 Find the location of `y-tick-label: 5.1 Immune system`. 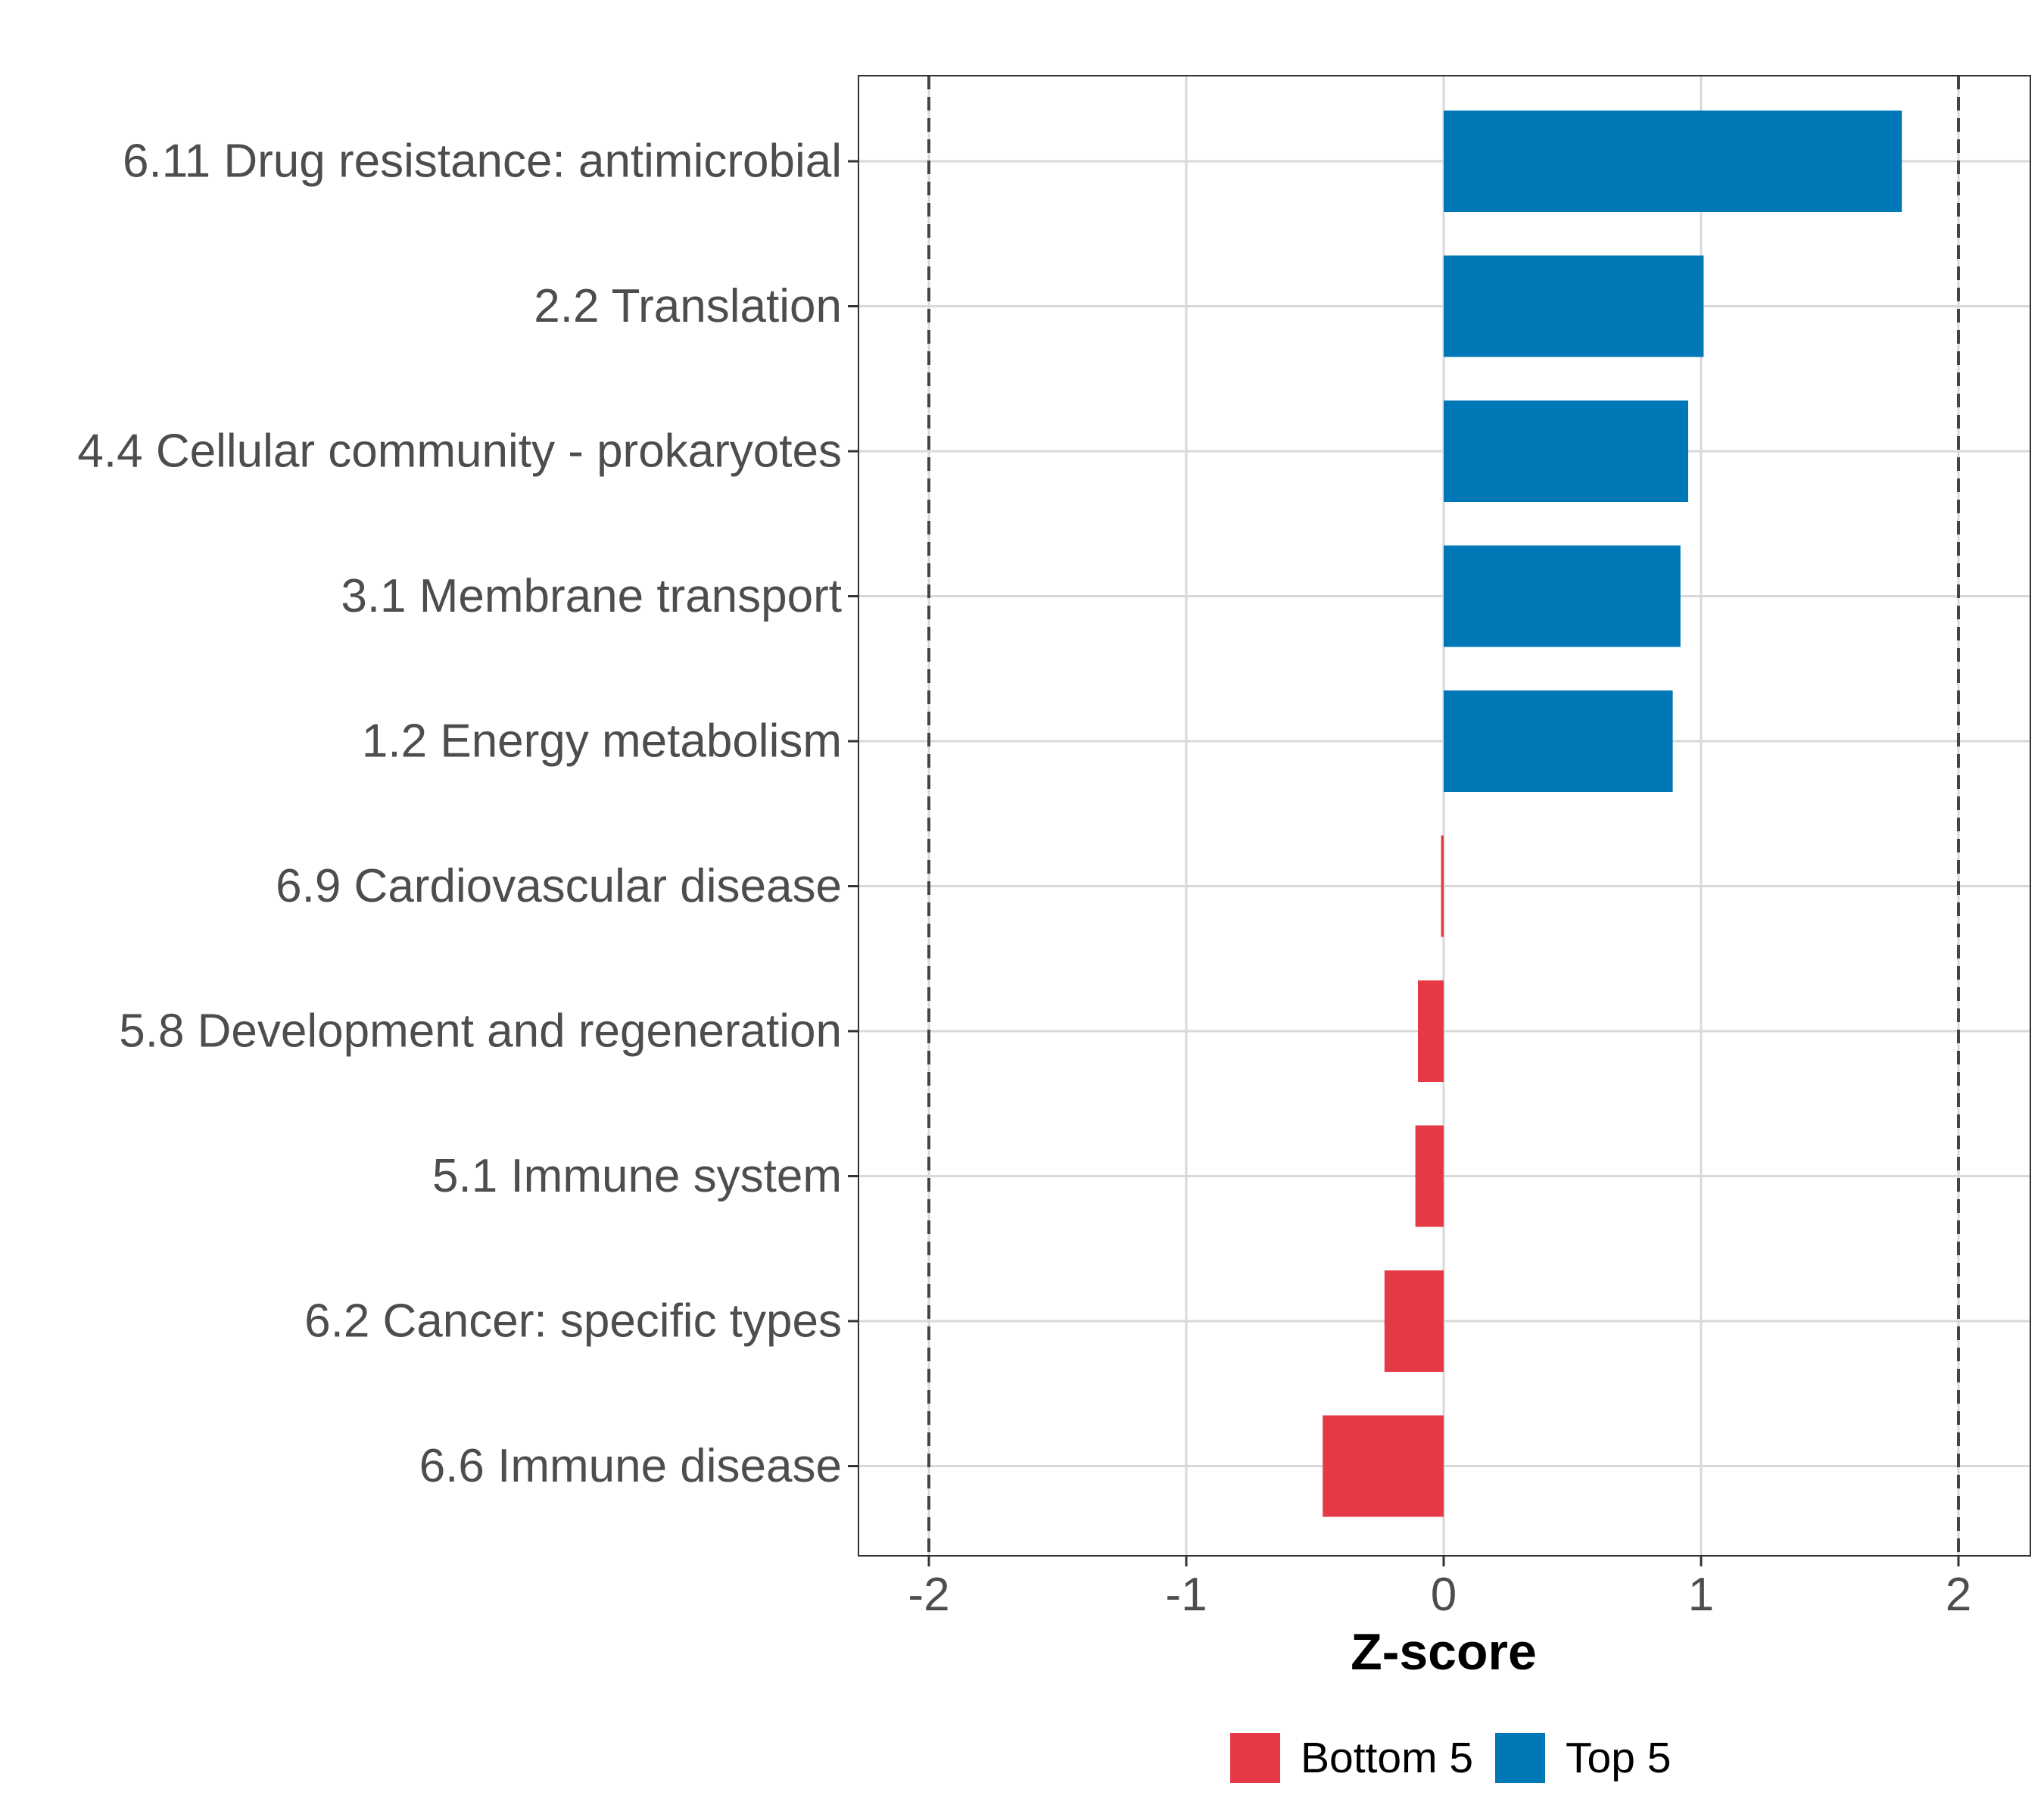

y-tick-label: 5.1 Immune system is located at coordinates (637, 1176).